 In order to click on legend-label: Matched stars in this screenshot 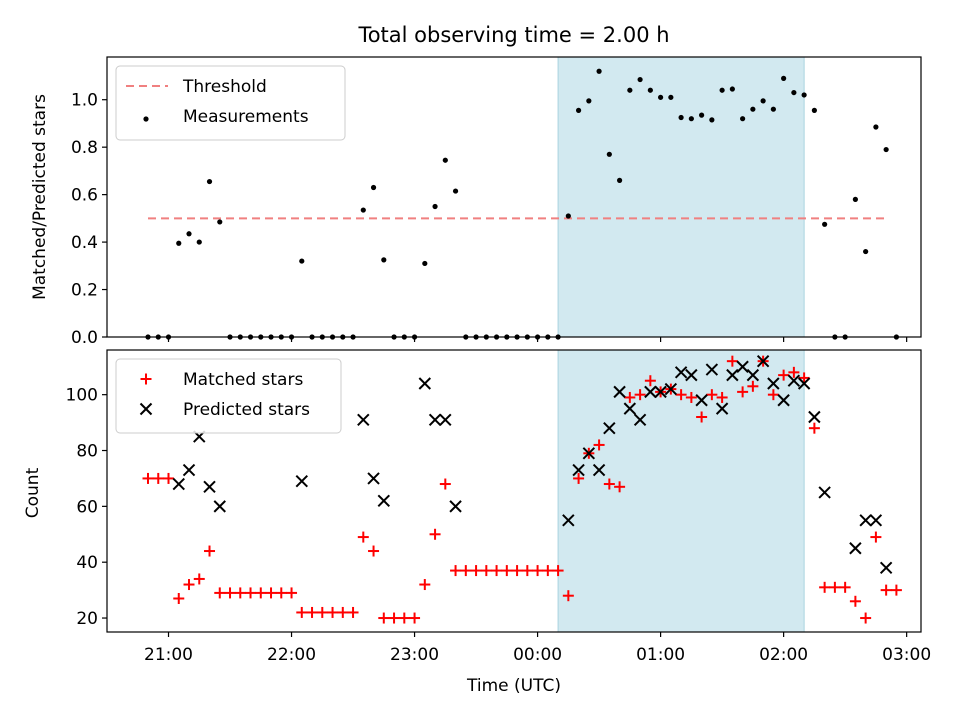, I will do `click(243, 380)`.